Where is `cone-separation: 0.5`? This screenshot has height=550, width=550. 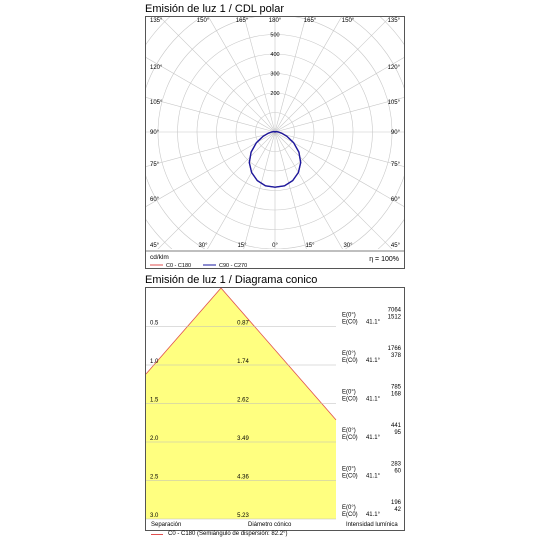 cone-separation: 0.5 is located at coordinates (154, 324).